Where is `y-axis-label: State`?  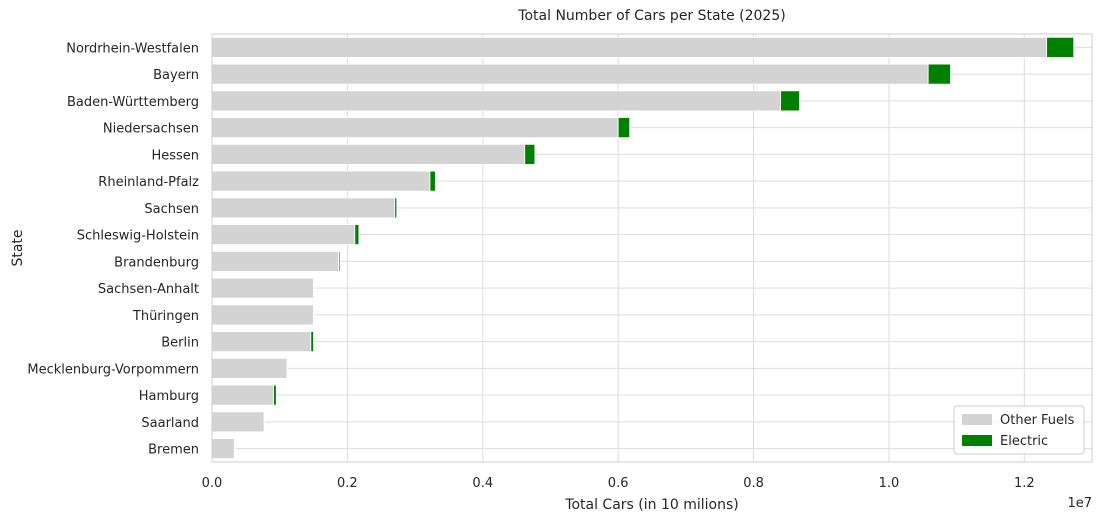 y-axis-label: State is located at coordinates (18, 247).